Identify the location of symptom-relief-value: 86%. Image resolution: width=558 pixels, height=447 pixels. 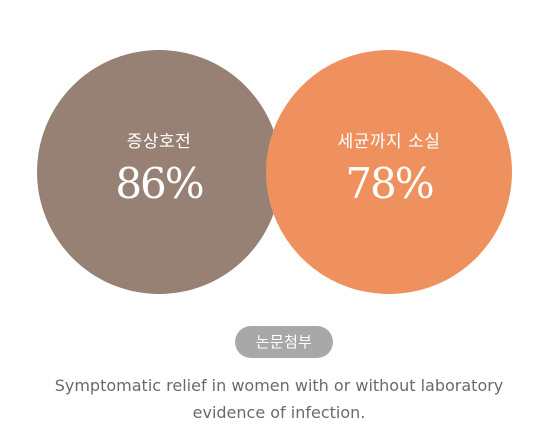
(159, 183).